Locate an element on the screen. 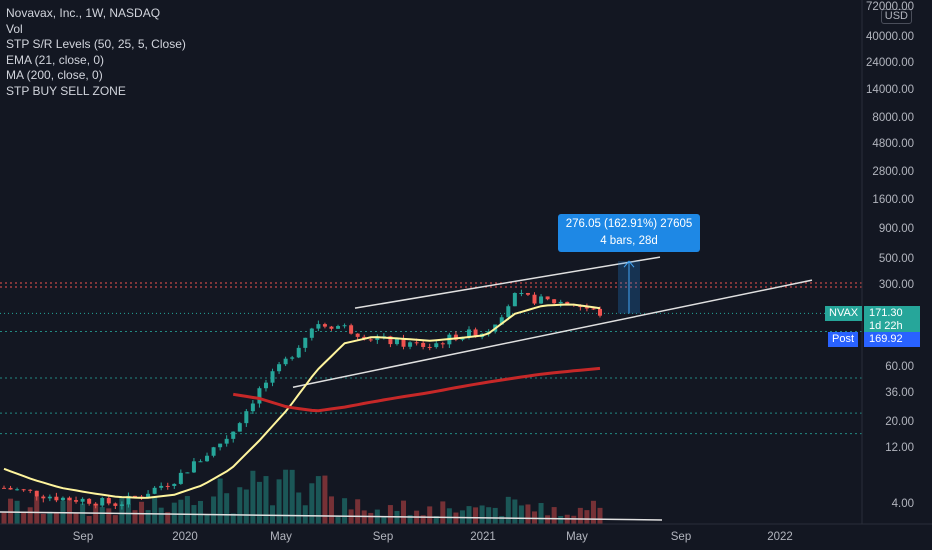  indicator-buy-sell-zone: STP BUY SELL ZONE is located at coordinates (66, 90).